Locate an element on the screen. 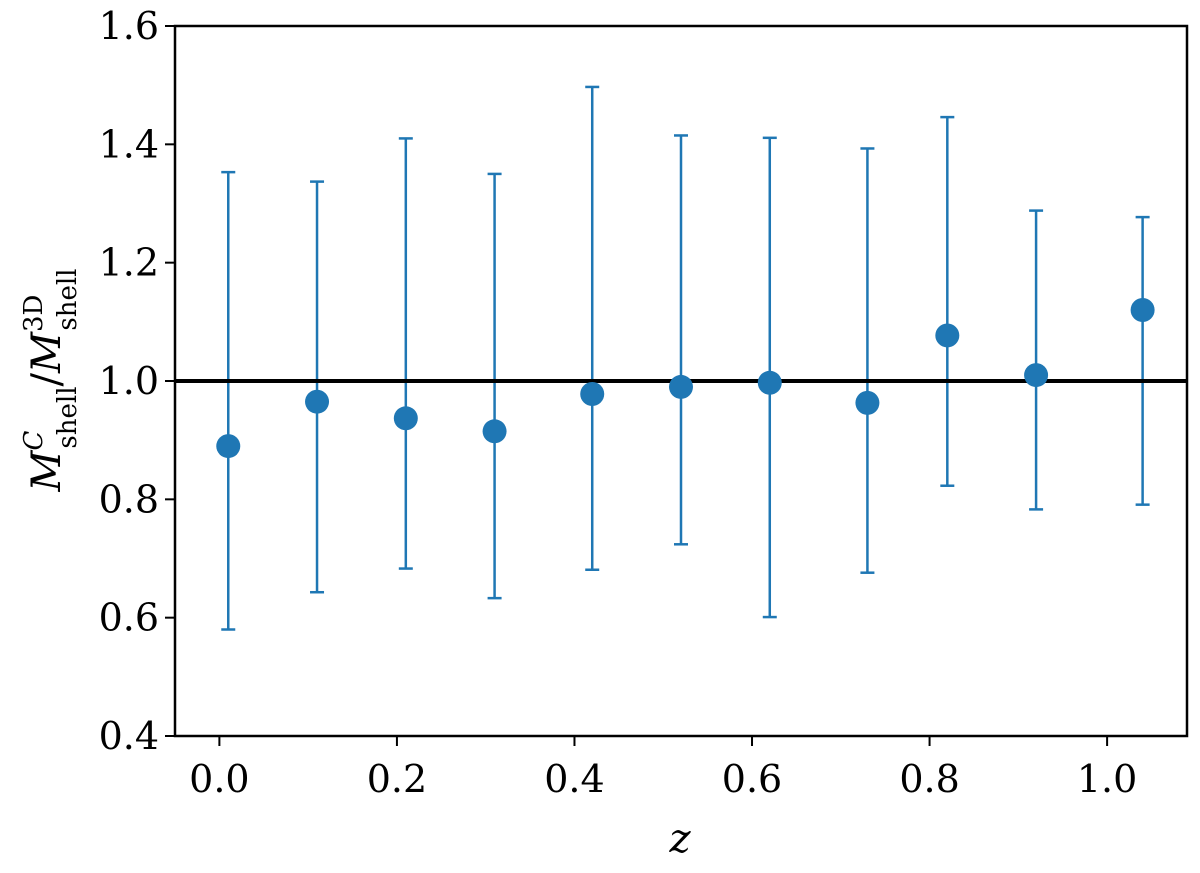 The width and height of the screenshot is (1200, 873). y-label-sup-1: C is located at coordinates (34, 441).